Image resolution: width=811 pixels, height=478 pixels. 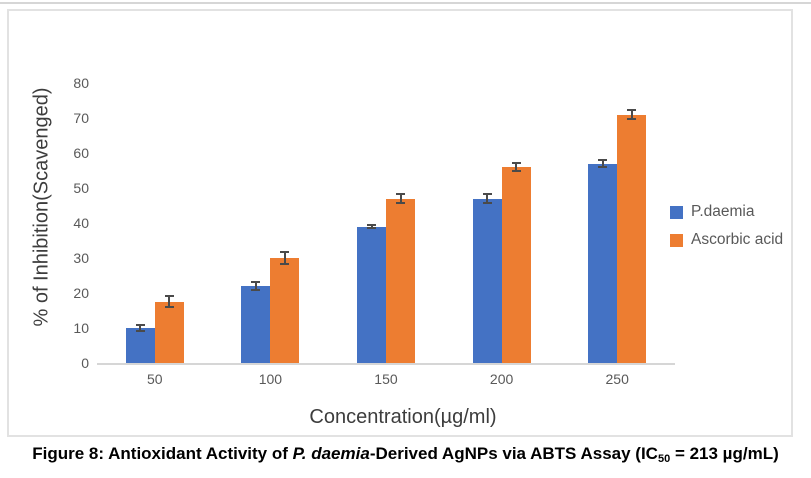 I want to click on y-axis-tick-labels: 0 10 20 30 40 50 60 70 80, so click(x=49, y=211).